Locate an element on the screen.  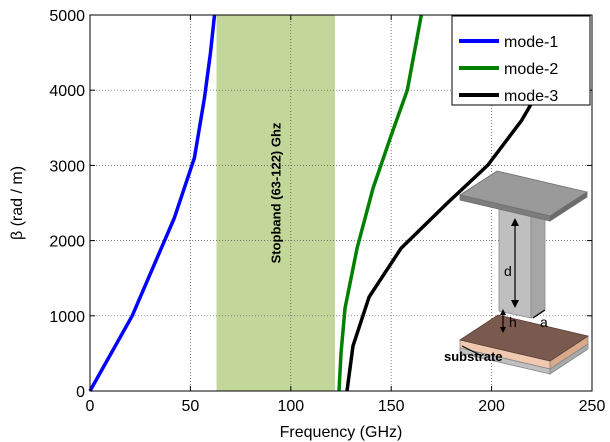
y-tick-label: 1000 is located at coordinates (67, 317).